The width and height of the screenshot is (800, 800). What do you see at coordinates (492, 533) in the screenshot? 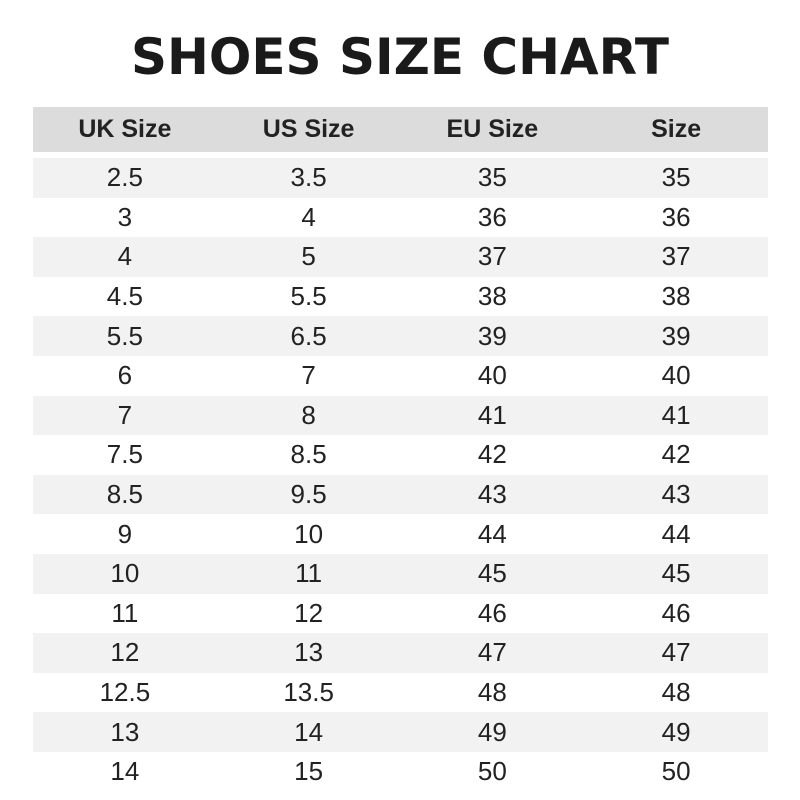
I see `cell-eu: 44` at bounding box center [492, 533].